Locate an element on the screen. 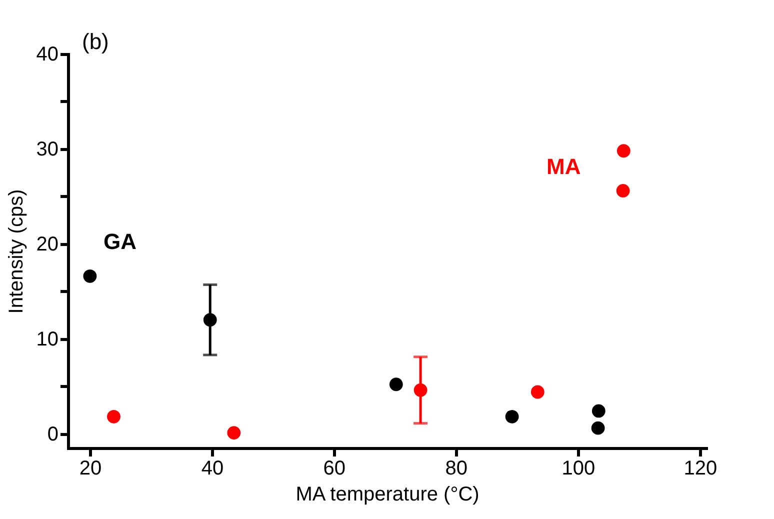  x-axis-title: MA temperature (°C) is located at coordinates (388, 495).